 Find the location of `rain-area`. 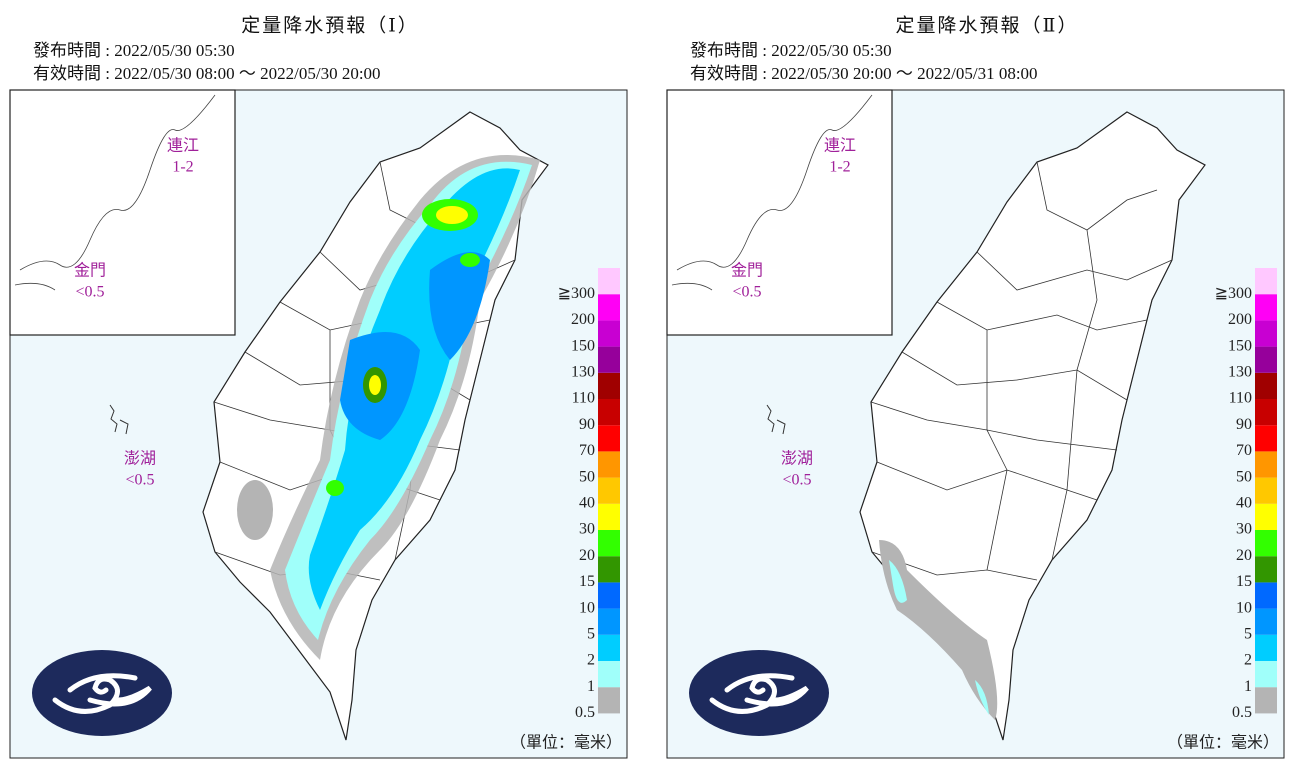

rain-area is located at coordinates (938, 630).